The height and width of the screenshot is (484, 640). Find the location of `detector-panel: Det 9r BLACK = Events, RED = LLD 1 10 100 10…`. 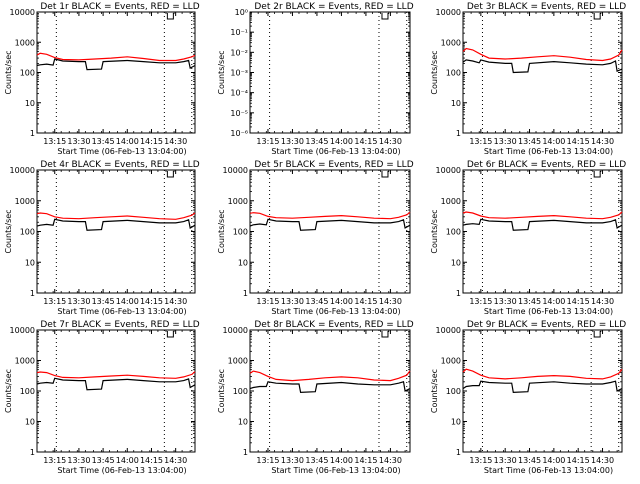

detector-panel: Det 9r BLACK = Events, RED = LLD 1 10 100 10… is located at coordinates (528, 397).